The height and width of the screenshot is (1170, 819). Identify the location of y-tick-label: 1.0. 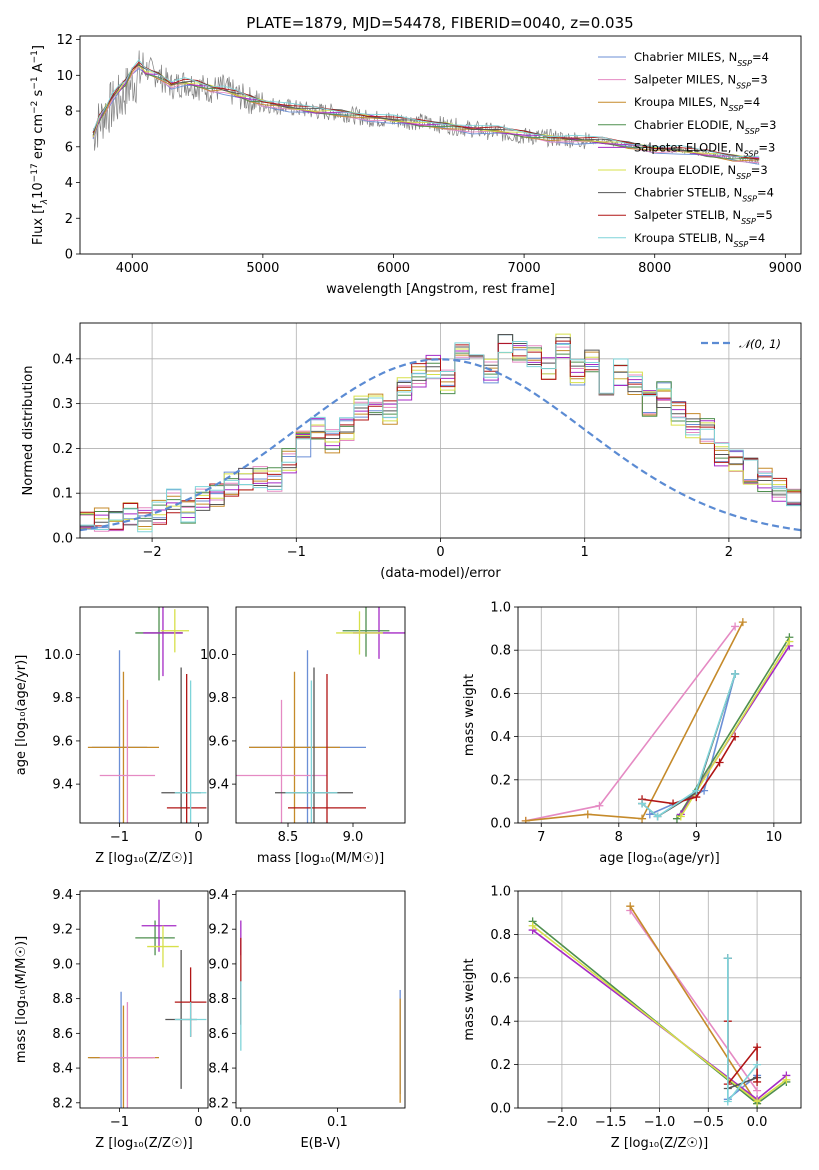
(500, 892).